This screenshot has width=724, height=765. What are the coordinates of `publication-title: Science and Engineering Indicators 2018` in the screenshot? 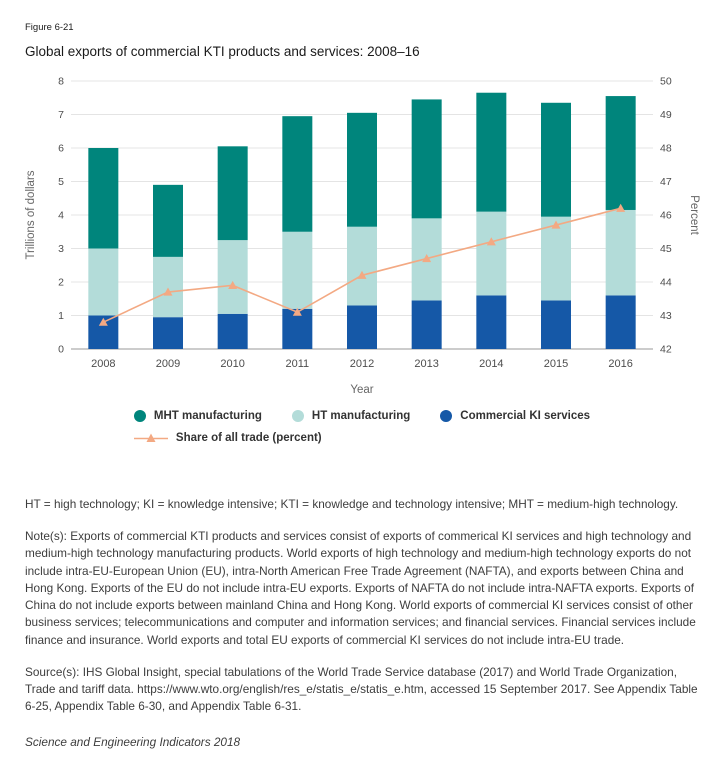 It's located at (133, 742).